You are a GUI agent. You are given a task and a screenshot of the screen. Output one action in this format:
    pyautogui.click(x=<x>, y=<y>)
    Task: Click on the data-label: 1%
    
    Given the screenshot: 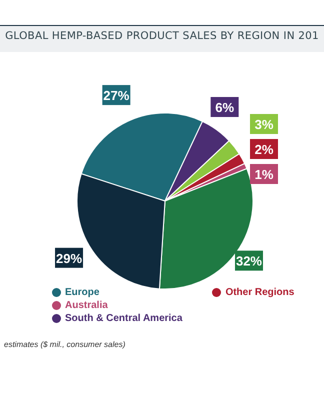 What is the action you would take?
    pyautogui.click(x=264, y=174)
    